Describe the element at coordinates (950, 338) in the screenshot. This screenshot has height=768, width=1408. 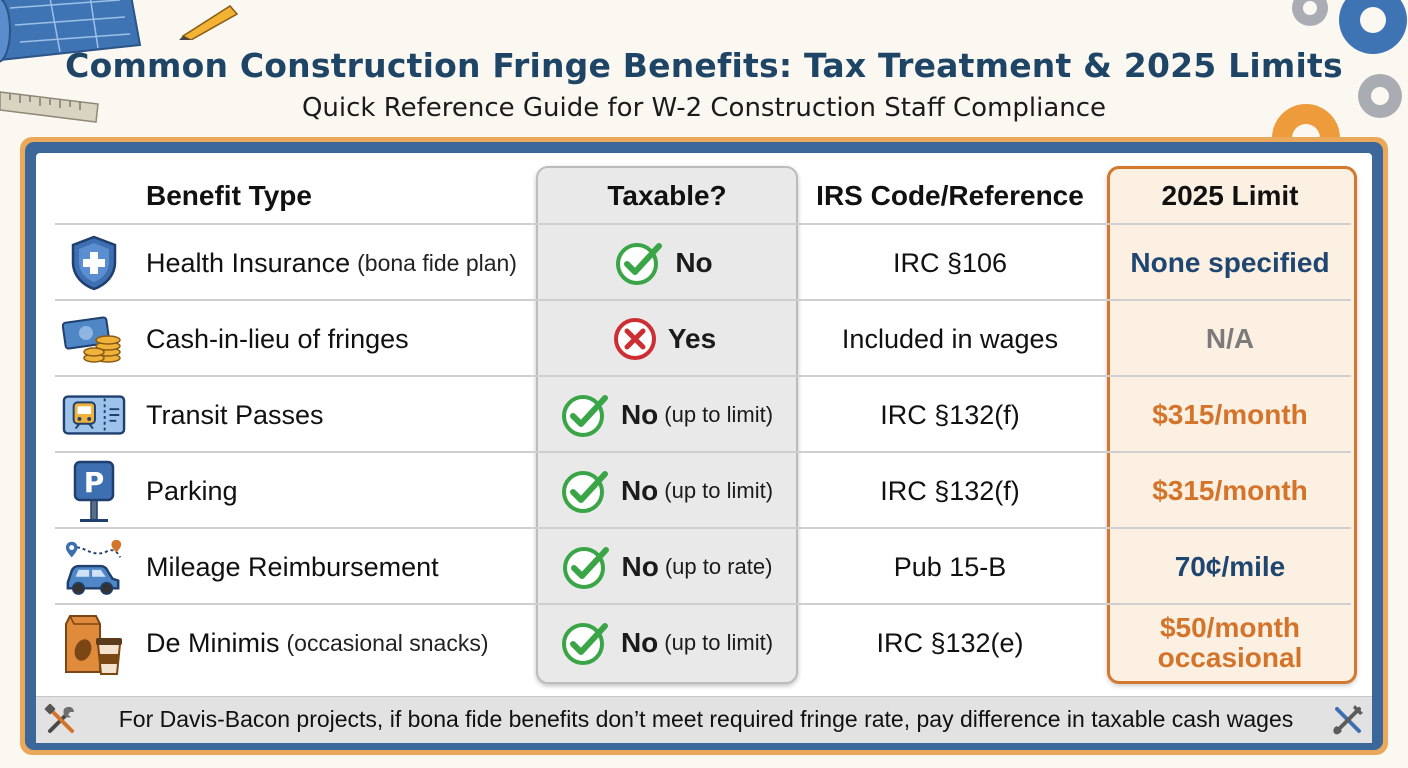
I see `irs-code-cell: Included in wages` at that location.